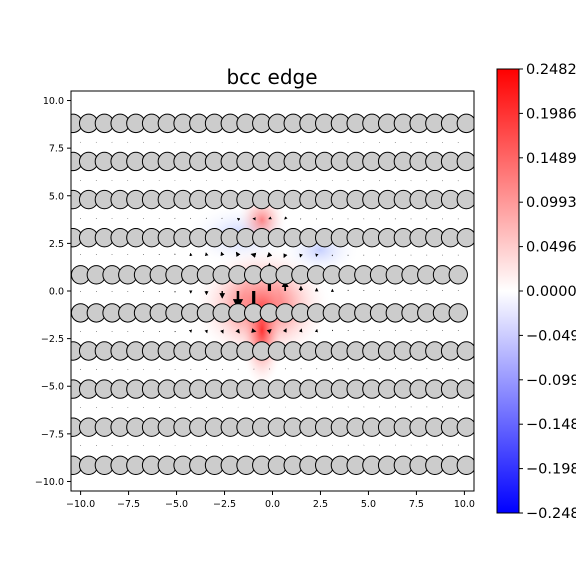 The height and width of the screenshot is (576, 576). I want to click on y-tick-label: 0.0, so click(56, 292).